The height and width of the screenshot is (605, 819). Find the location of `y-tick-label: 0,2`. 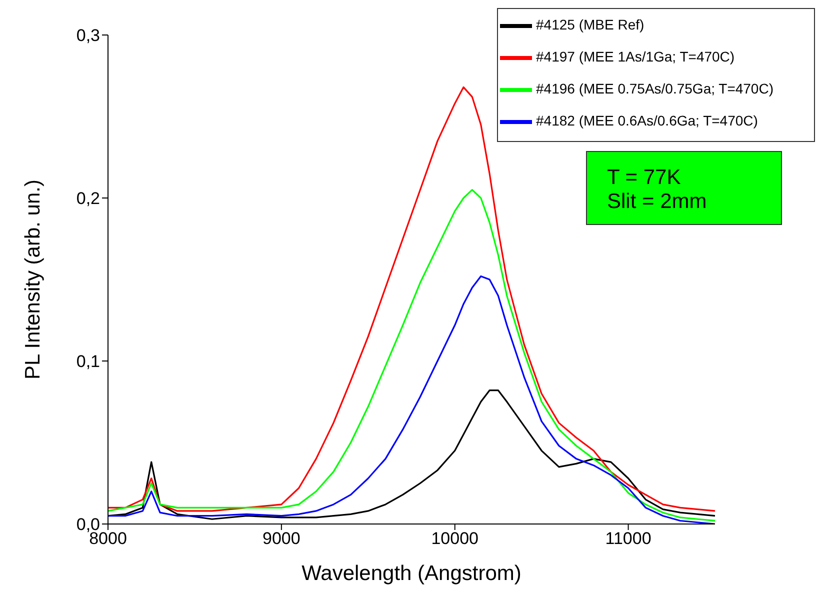

y-tick-label: 0,2 is located at coordinates (88, 198).